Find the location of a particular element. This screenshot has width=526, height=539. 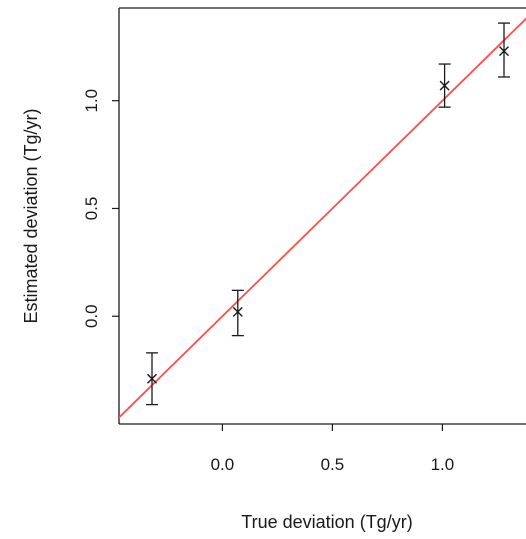

x-tick-label: 0.5 is located at coordinates (333, 464).